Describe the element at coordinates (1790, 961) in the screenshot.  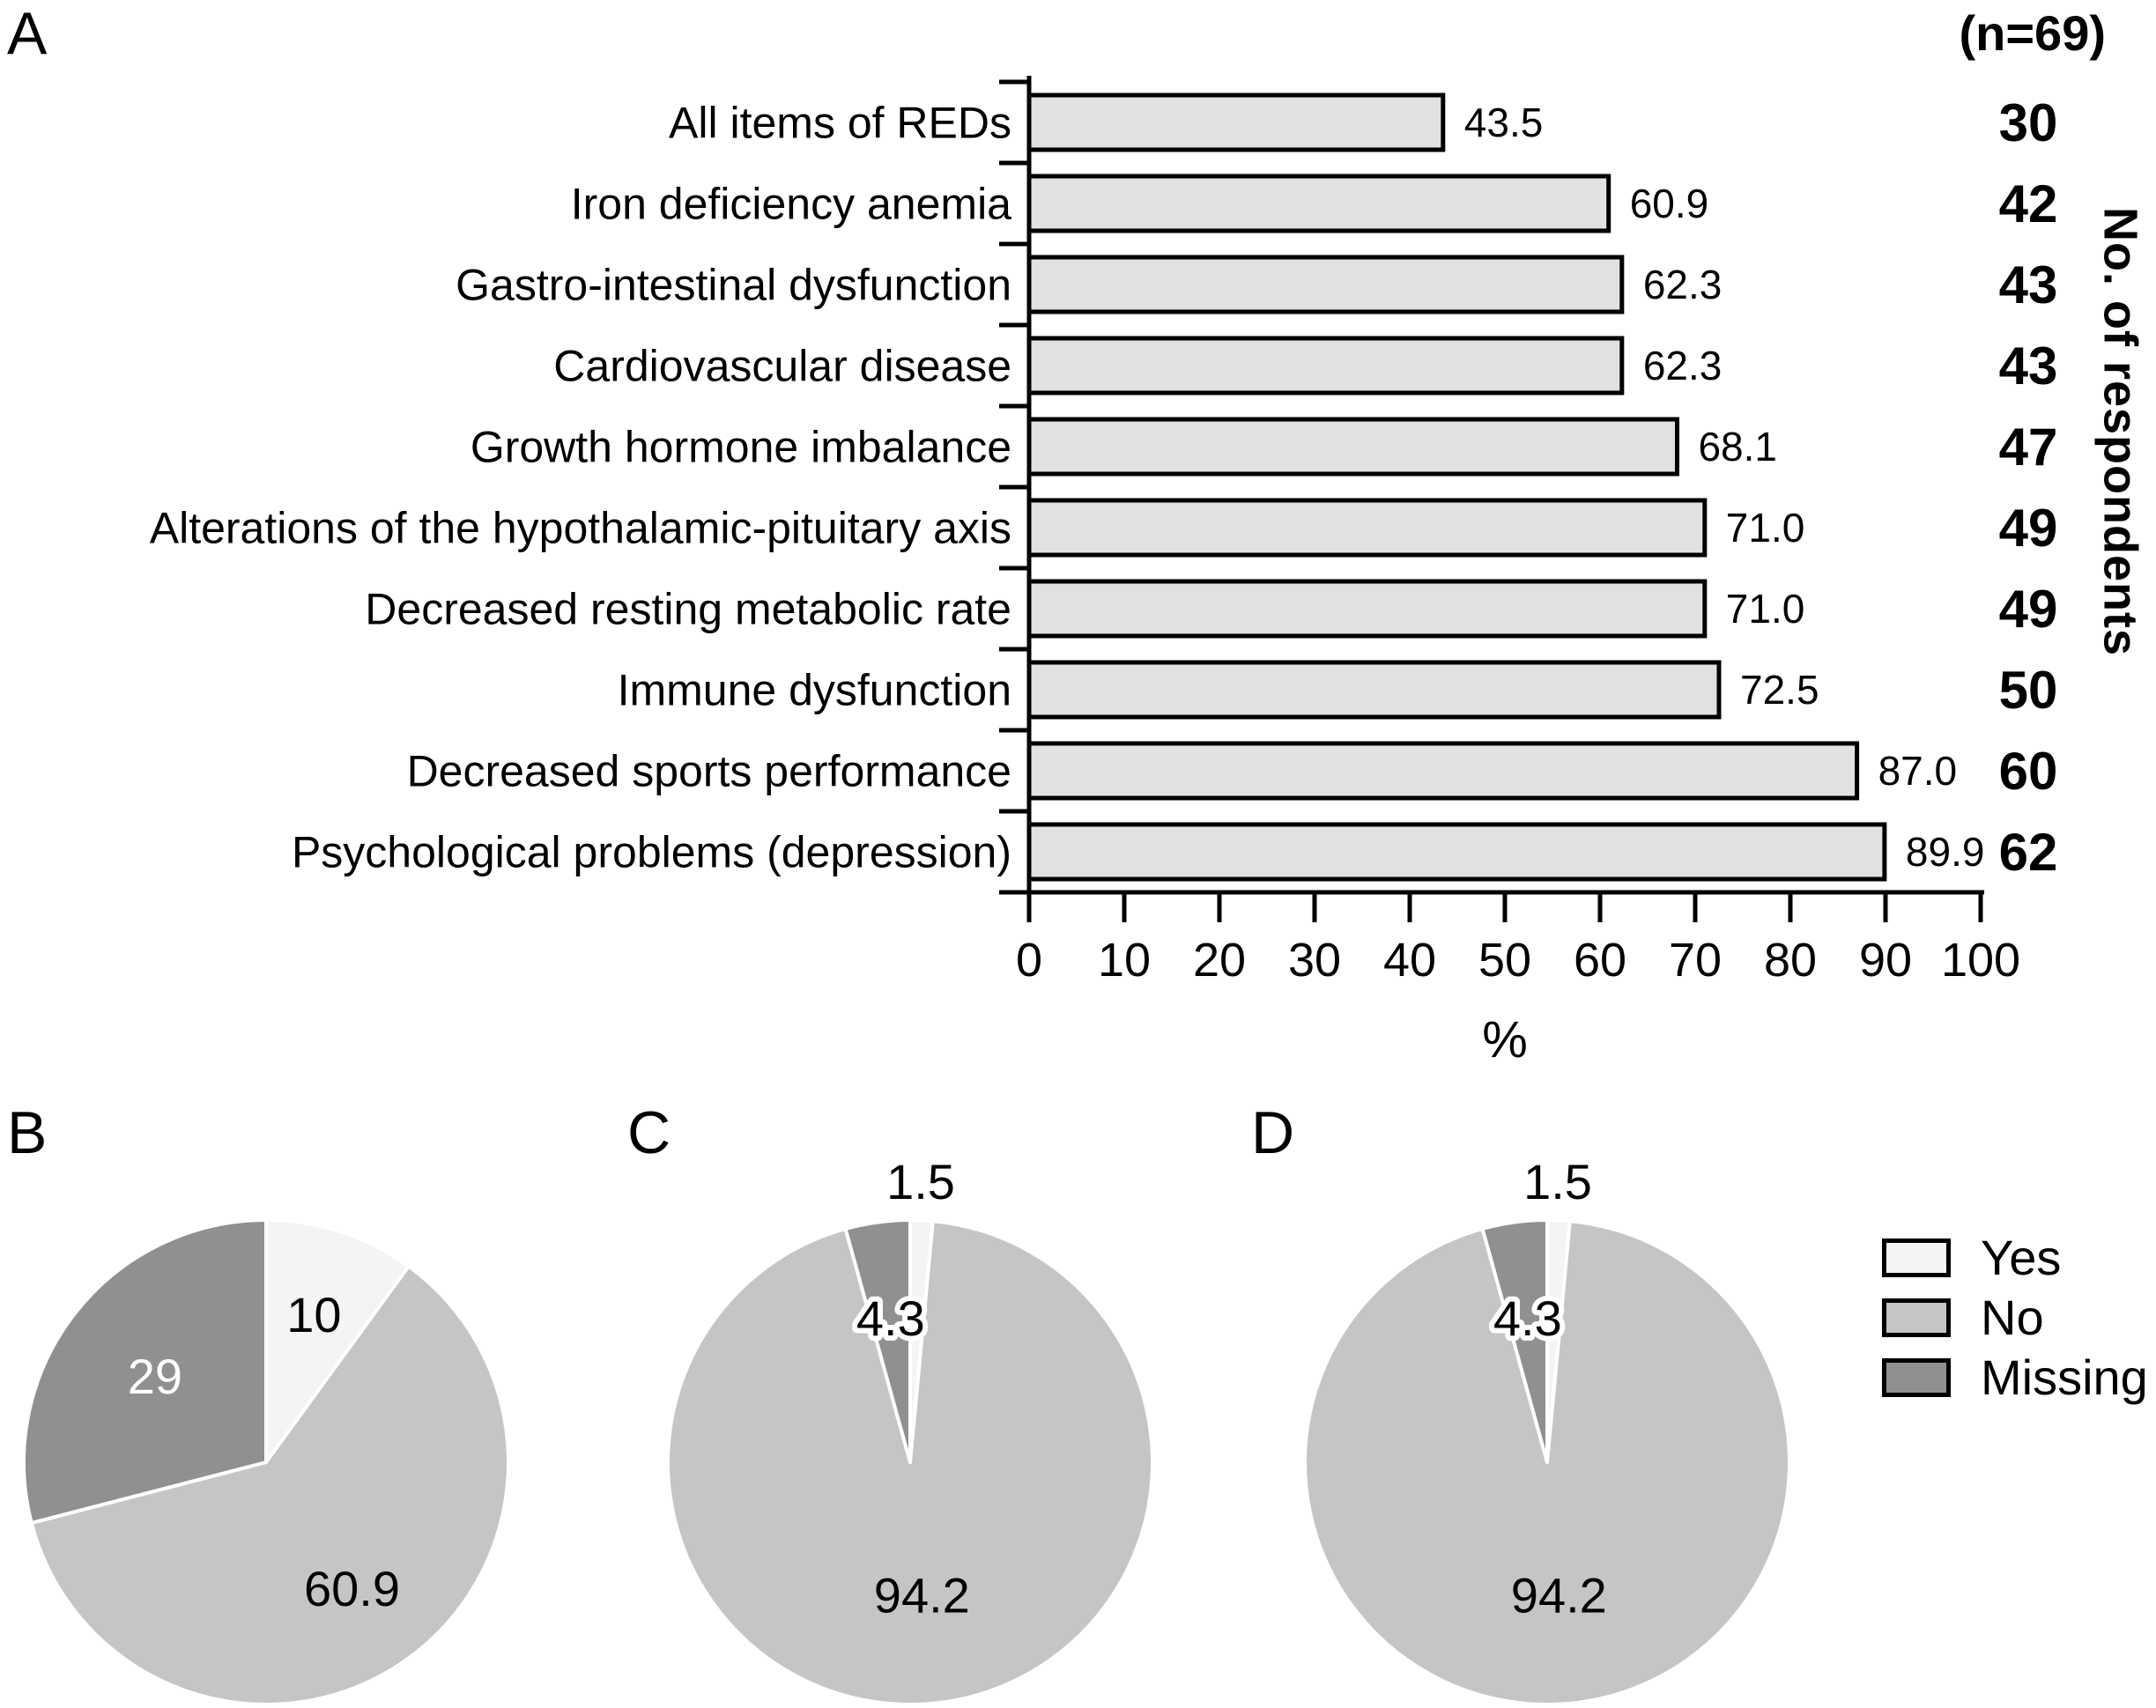
I see `x-axis-tick-label: 80` at that location.